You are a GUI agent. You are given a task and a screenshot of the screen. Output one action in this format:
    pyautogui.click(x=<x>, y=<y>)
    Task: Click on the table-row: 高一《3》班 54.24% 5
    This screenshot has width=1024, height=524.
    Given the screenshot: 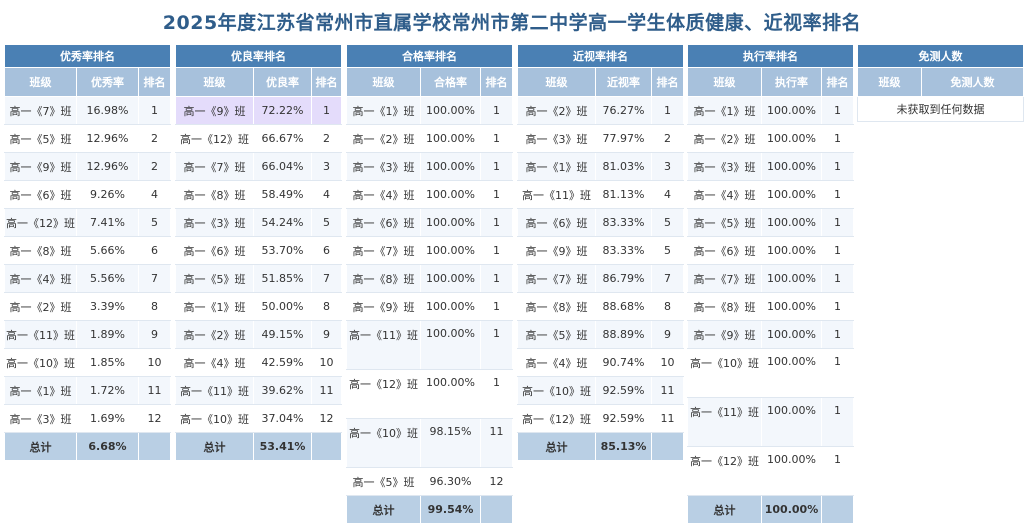 What is the action you would take?
    pyautogui.click(x=259, y=222)
    